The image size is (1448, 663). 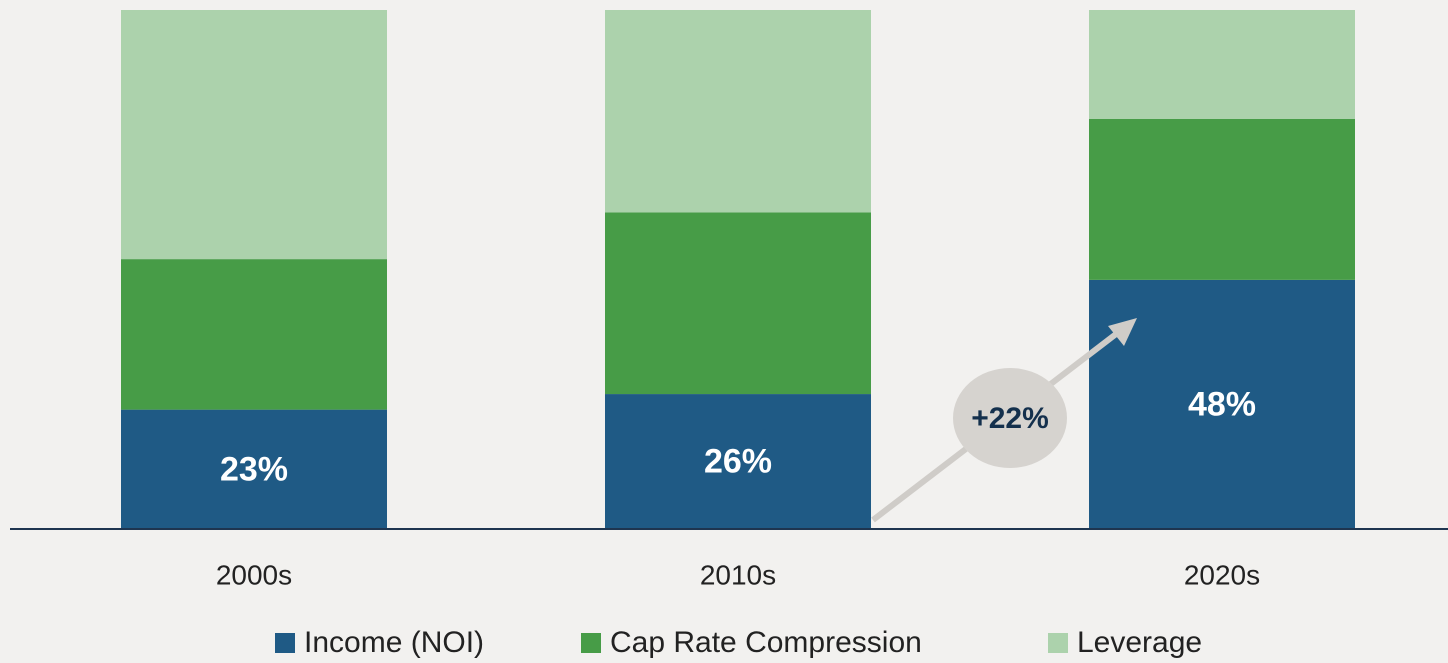 I want to click on x-tick-label: 2020s, so click(x=1222, y=574).